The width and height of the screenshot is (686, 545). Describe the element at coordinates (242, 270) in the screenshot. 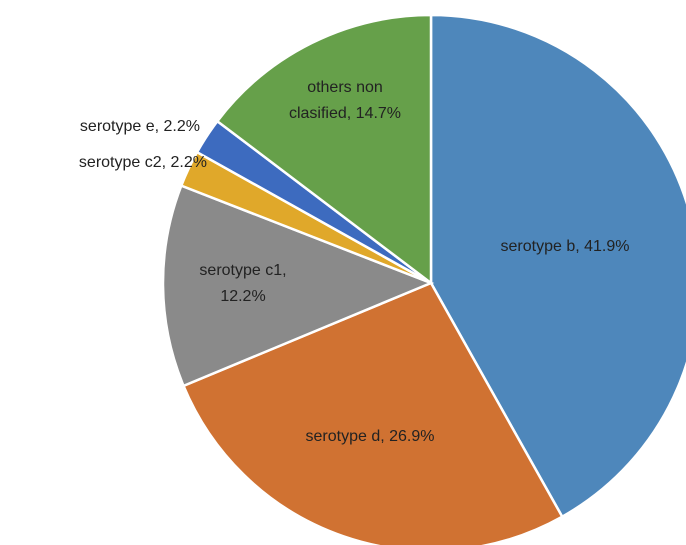

I see `data-label: serotype c1,` at that location.